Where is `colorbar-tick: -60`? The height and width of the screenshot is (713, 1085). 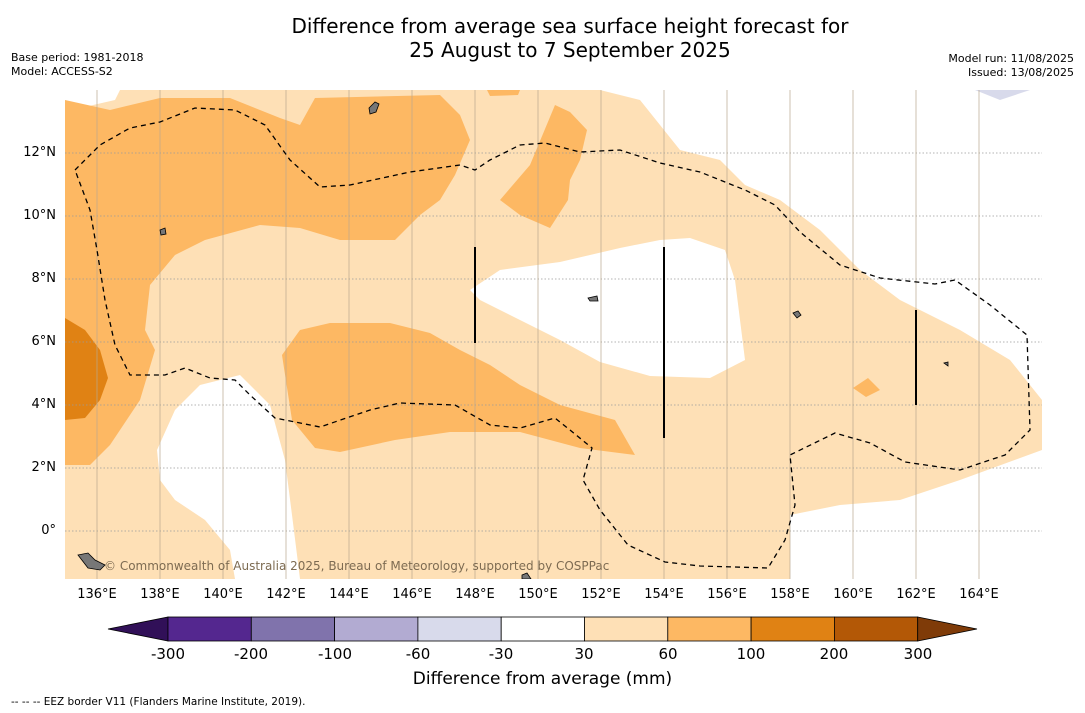 colorbar-tick: -60 is located at coordinates (418, 654).